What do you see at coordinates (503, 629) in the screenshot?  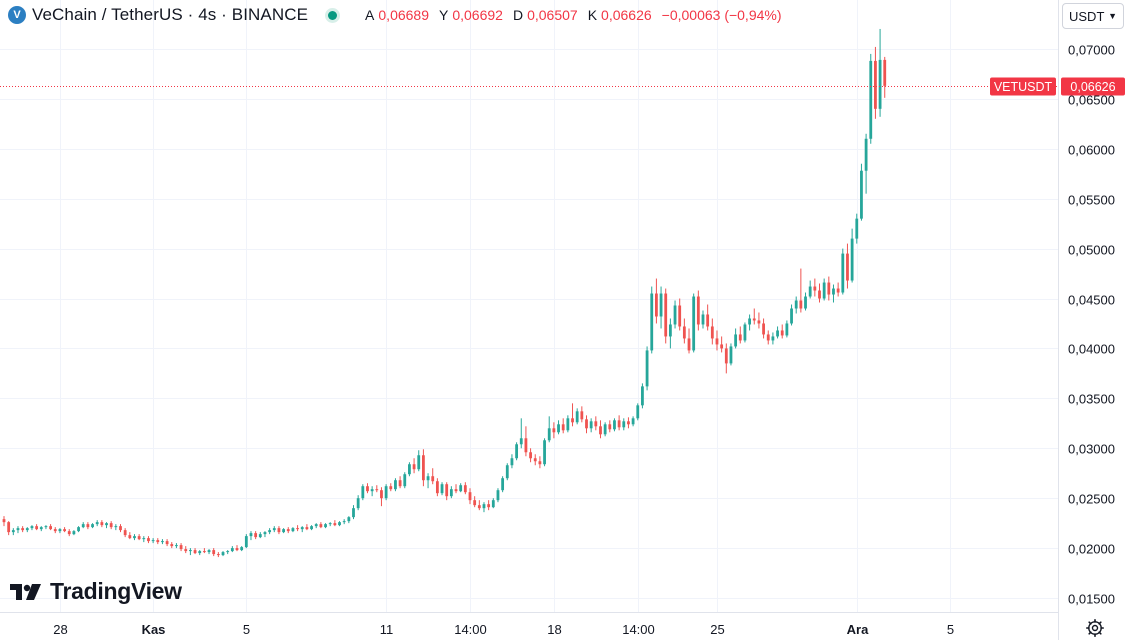 I see `time-axis: 28 Kas 5 11 14:00 18 14:00 25 Ara 5` at bounding box center [503, 629].